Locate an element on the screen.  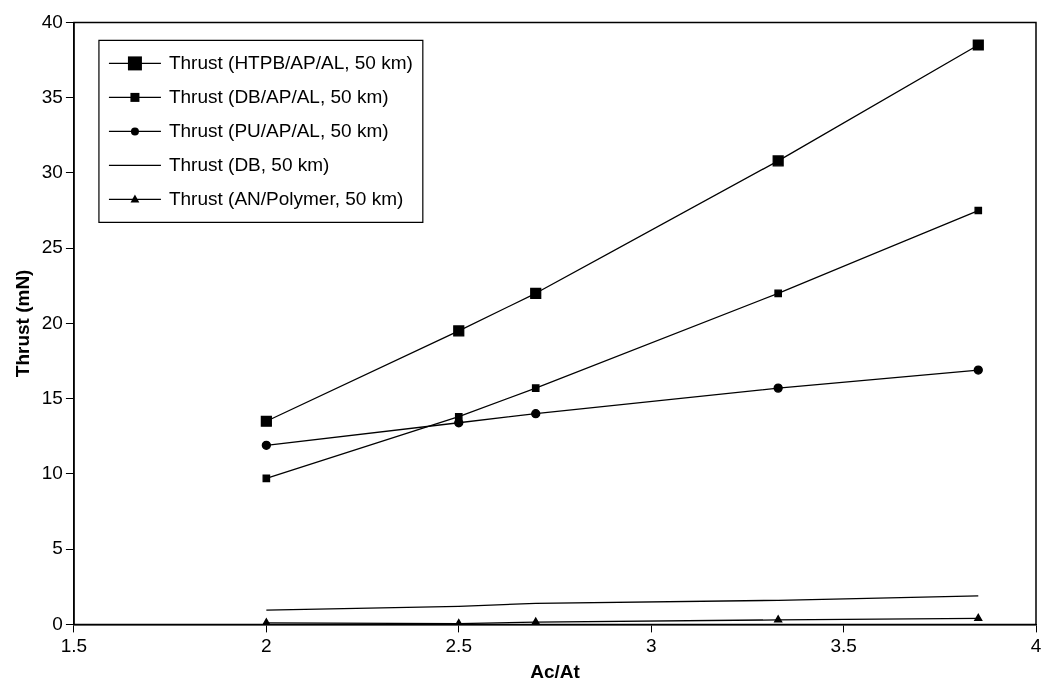
x-tick-label: 3 is located at coordinates (651, 646).